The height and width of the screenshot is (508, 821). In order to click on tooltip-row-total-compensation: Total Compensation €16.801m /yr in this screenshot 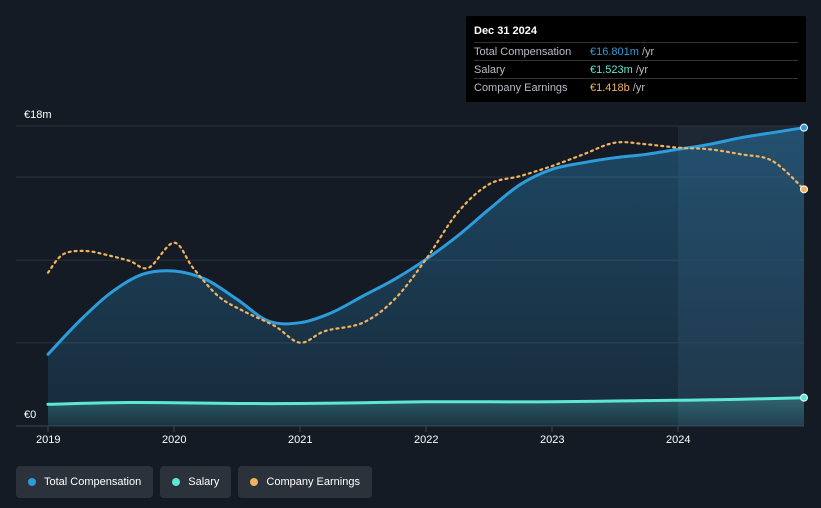, I will do `click(636, 51)`.